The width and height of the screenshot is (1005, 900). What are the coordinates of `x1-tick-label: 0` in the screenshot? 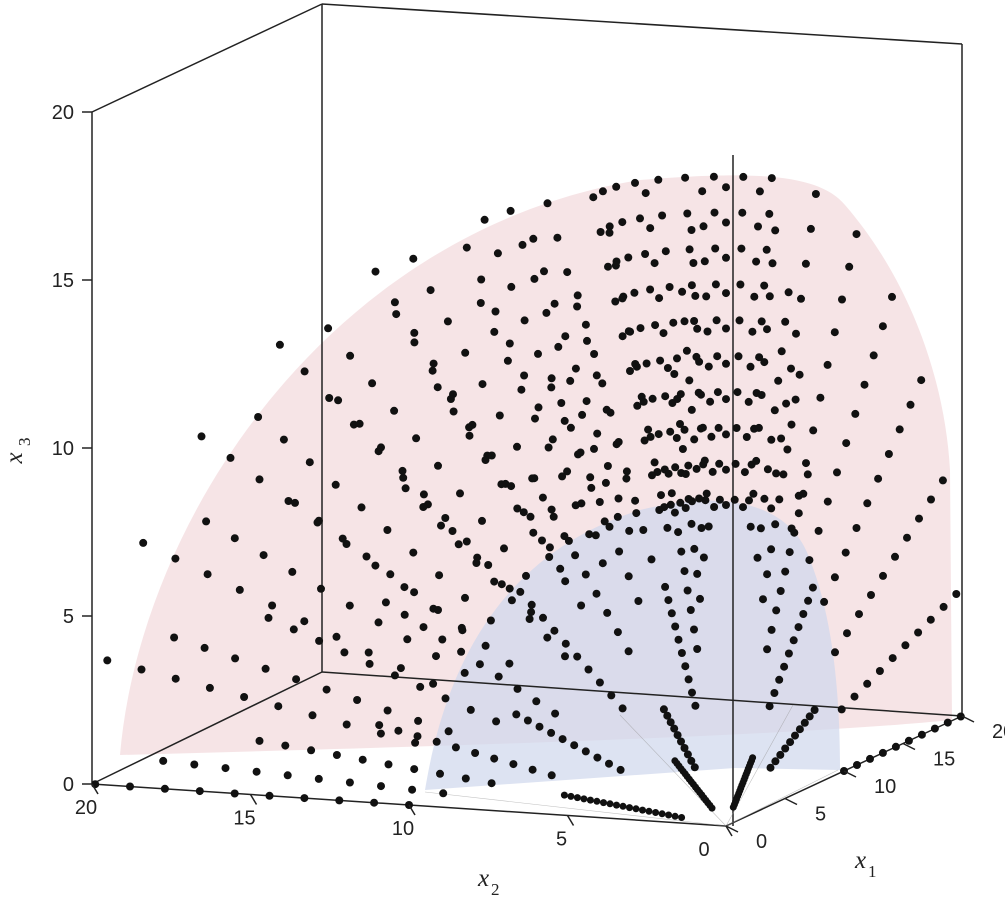 It's located at (761, 842).